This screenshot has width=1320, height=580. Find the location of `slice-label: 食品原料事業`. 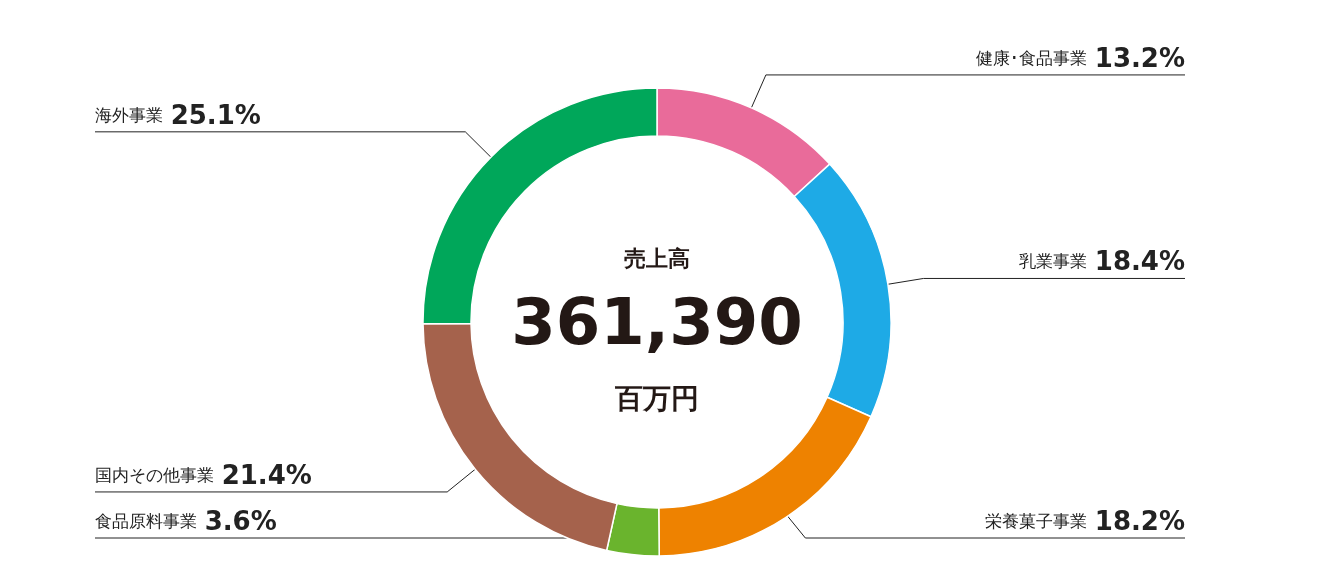

slice-label: 食品原料事業 is located at coordinates (146, 521).